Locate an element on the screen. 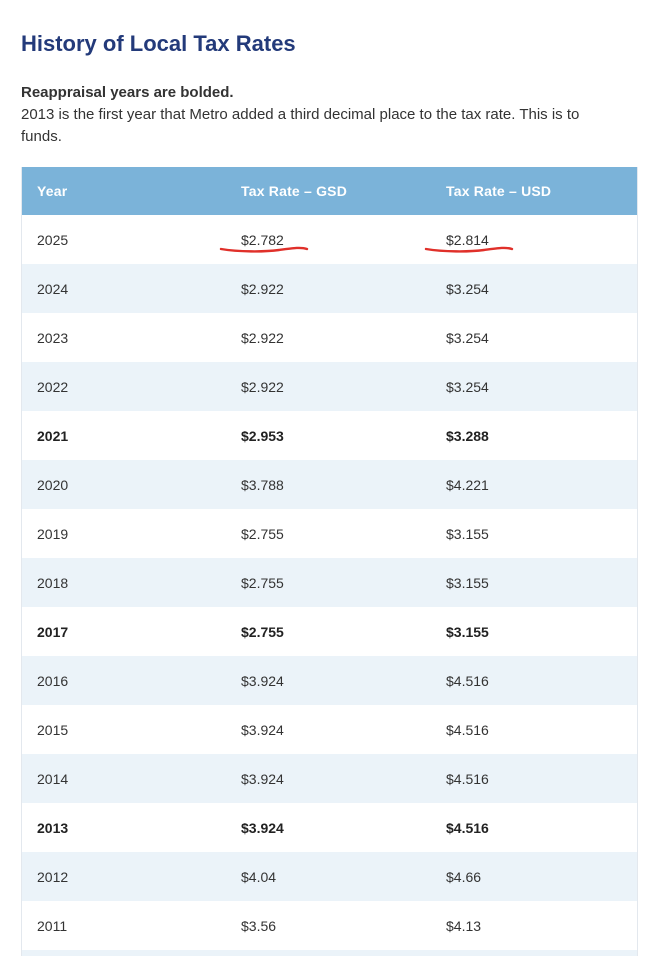 This screenshot has width=652, height=956. cell-tax-rate-usd: $2.814 is located at coordinates (530, 239).